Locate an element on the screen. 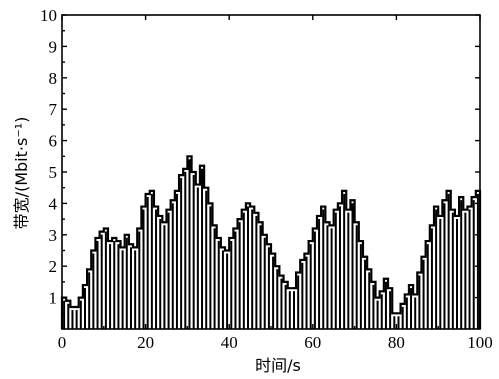 This screenshot has width=499, height=379. y-tick-label: 5 is located at coordinates (53, 172).